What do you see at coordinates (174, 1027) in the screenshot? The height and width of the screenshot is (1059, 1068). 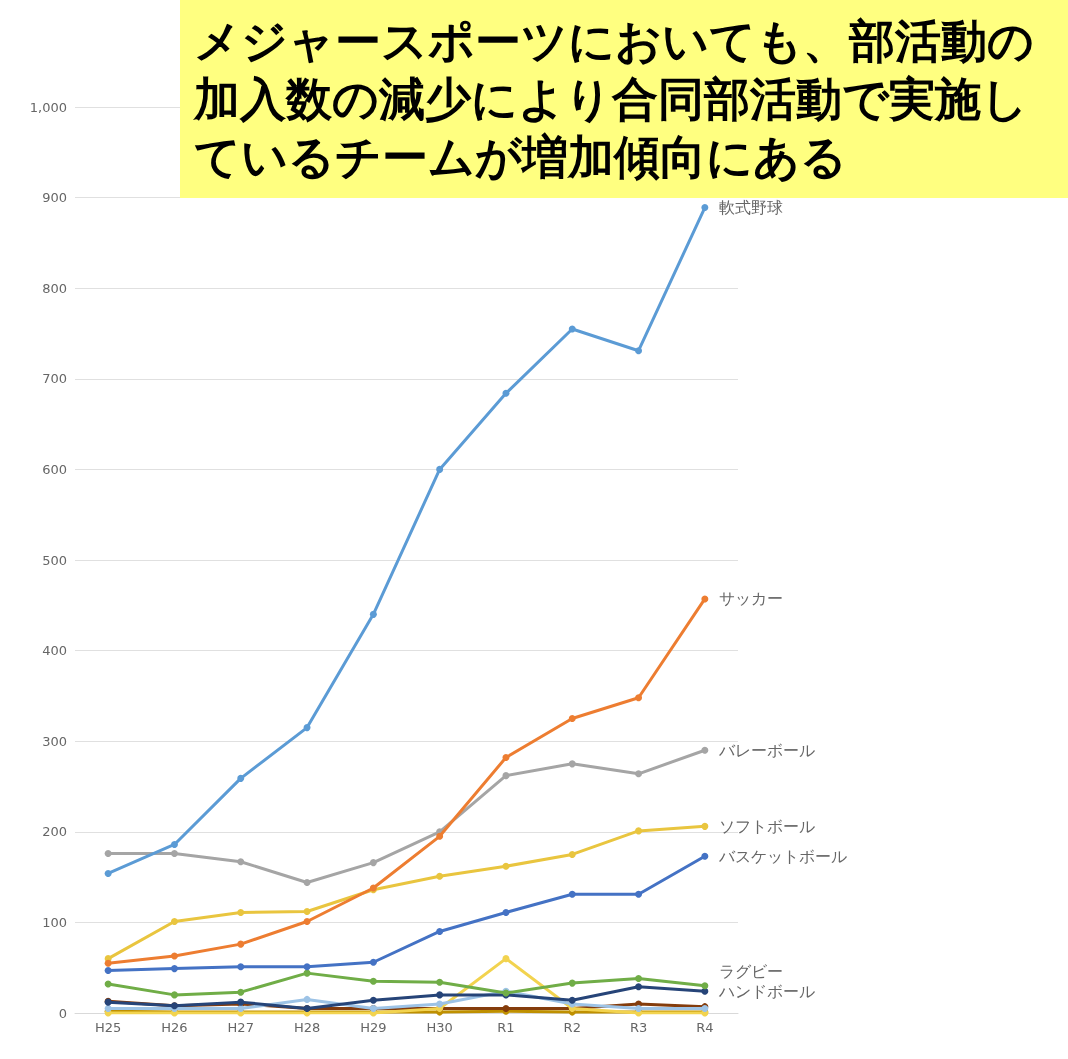 I see `x-tick-label: H26` at bounding box center [174, 1027].